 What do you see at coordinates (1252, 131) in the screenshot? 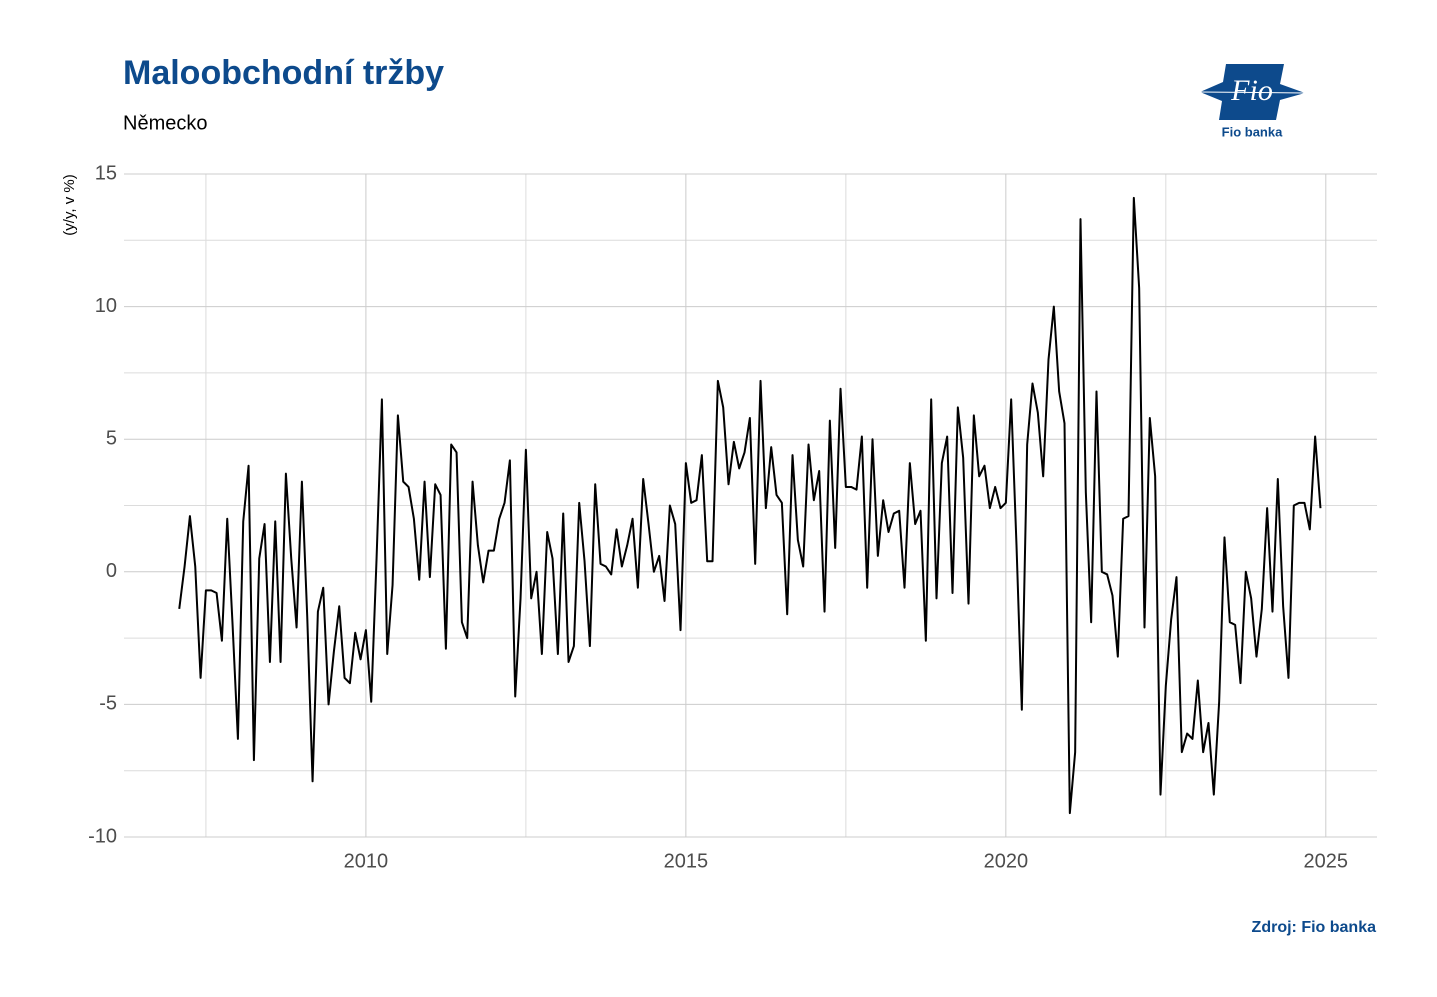
I see `logo-text: Fio banka` at bounding box center [1252, 131].